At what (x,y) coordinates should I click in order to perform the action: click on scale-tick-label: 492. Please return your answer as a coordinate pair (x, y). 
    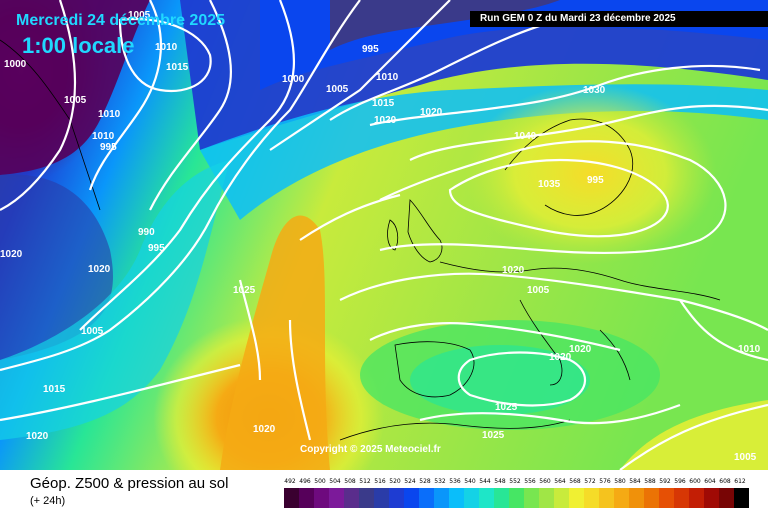
    Looking at the image, I should click on (290, 481).